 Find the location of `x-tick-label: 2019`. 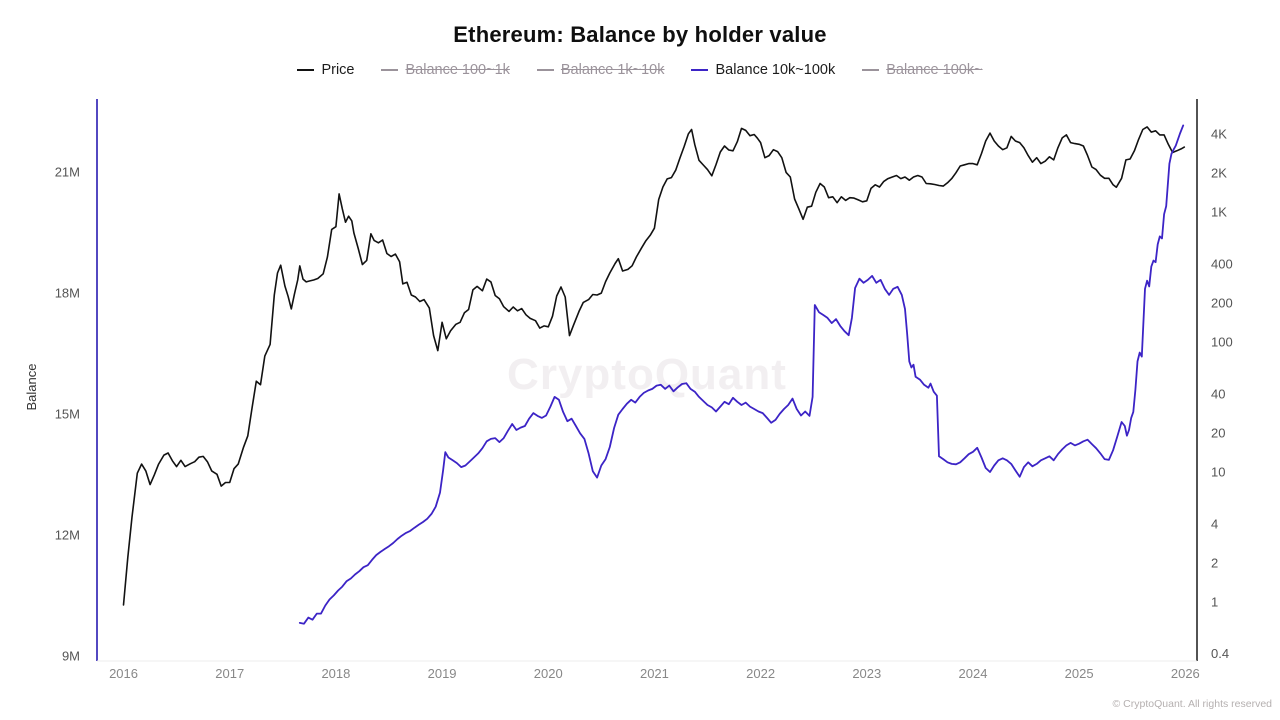

x-tick-label: 2019 is located at coordinates (442, 673).